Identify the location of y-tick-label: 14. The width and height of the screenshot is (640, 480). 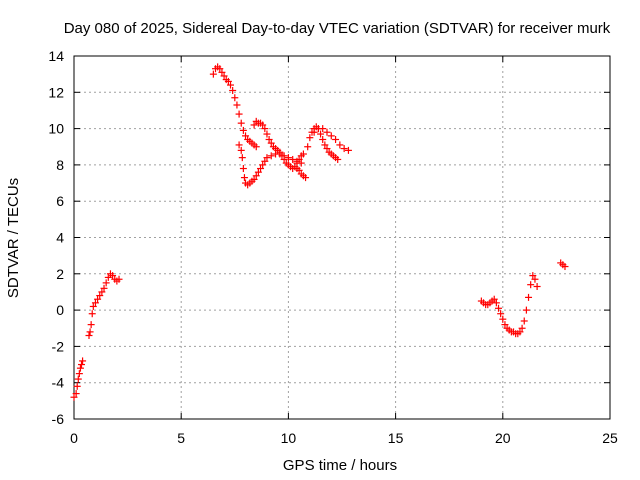
(56, 56).